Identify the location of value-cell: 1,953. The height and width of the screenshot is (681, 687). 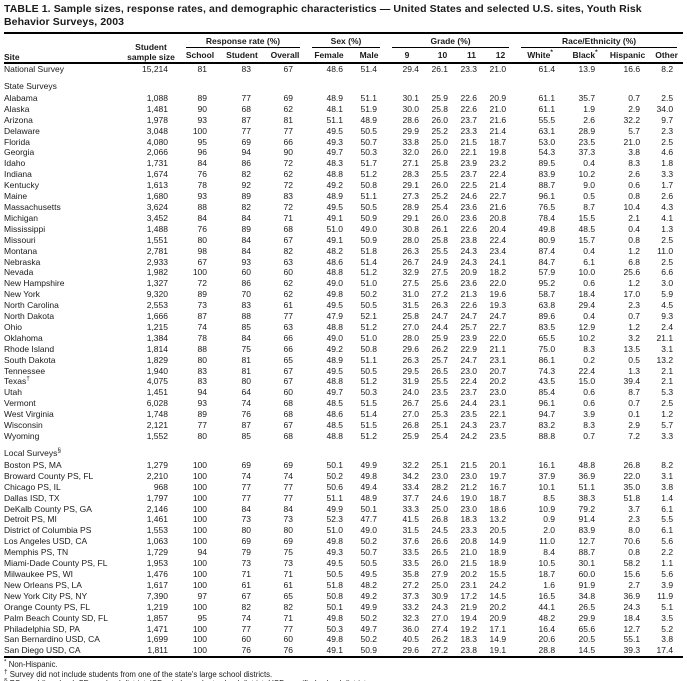
(157, 563).